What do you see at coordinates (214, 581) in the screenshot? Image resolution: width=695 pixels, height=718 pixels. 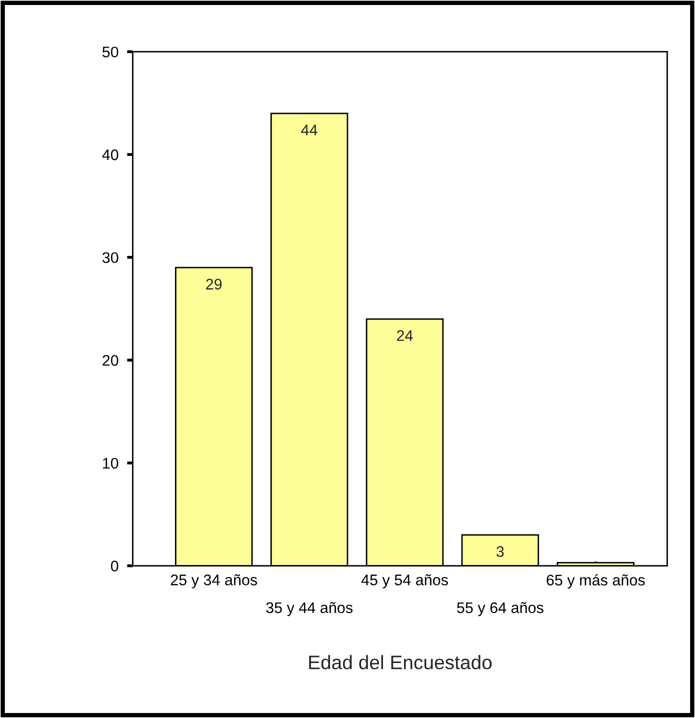 I see `x-tick-label: 25 y 34 años` at bounding box center [214, 581].